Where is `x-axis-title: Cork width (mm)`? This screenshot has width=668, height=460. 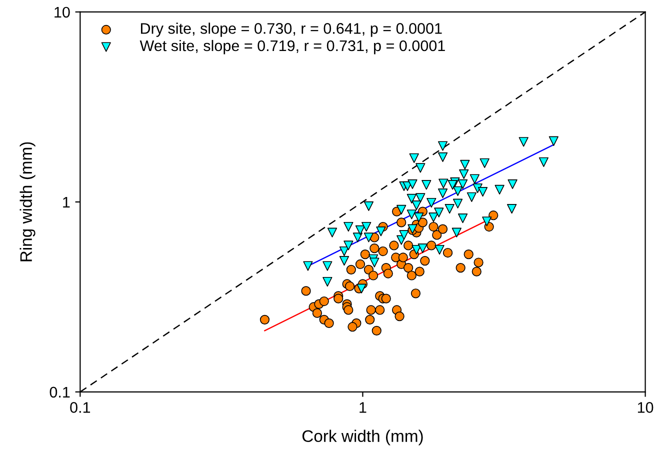 x-axis-title: Cork width (mm) is located at coordinates (362, 438).